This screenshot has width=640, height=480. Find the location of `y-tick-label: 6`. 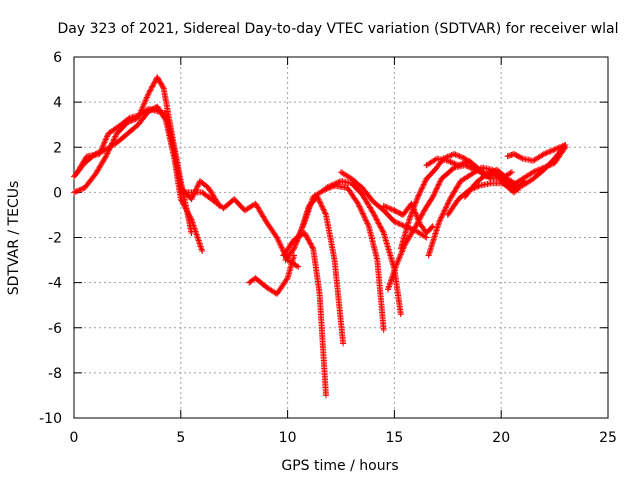

y-tick-label: 6 is located at coordinates (57, 58).